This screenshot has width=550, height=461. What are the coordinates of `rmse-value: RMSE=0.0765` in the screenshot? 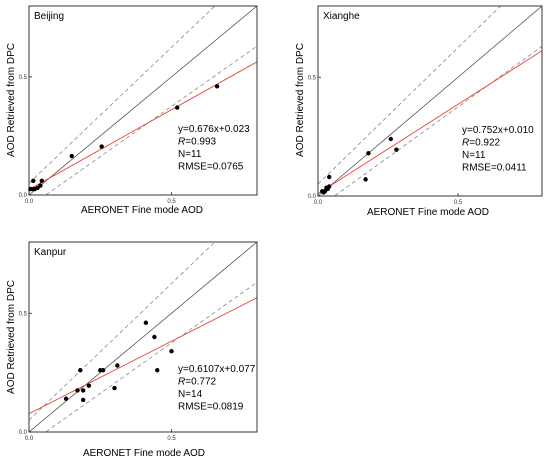 It's located at (211, 167).